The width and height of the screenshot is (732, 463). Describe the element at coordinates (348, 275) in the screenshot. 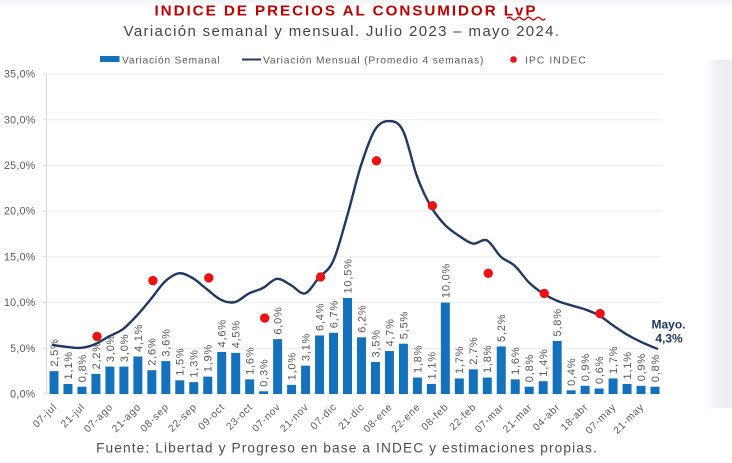

I see `svg-text: 10,5%` at that location.